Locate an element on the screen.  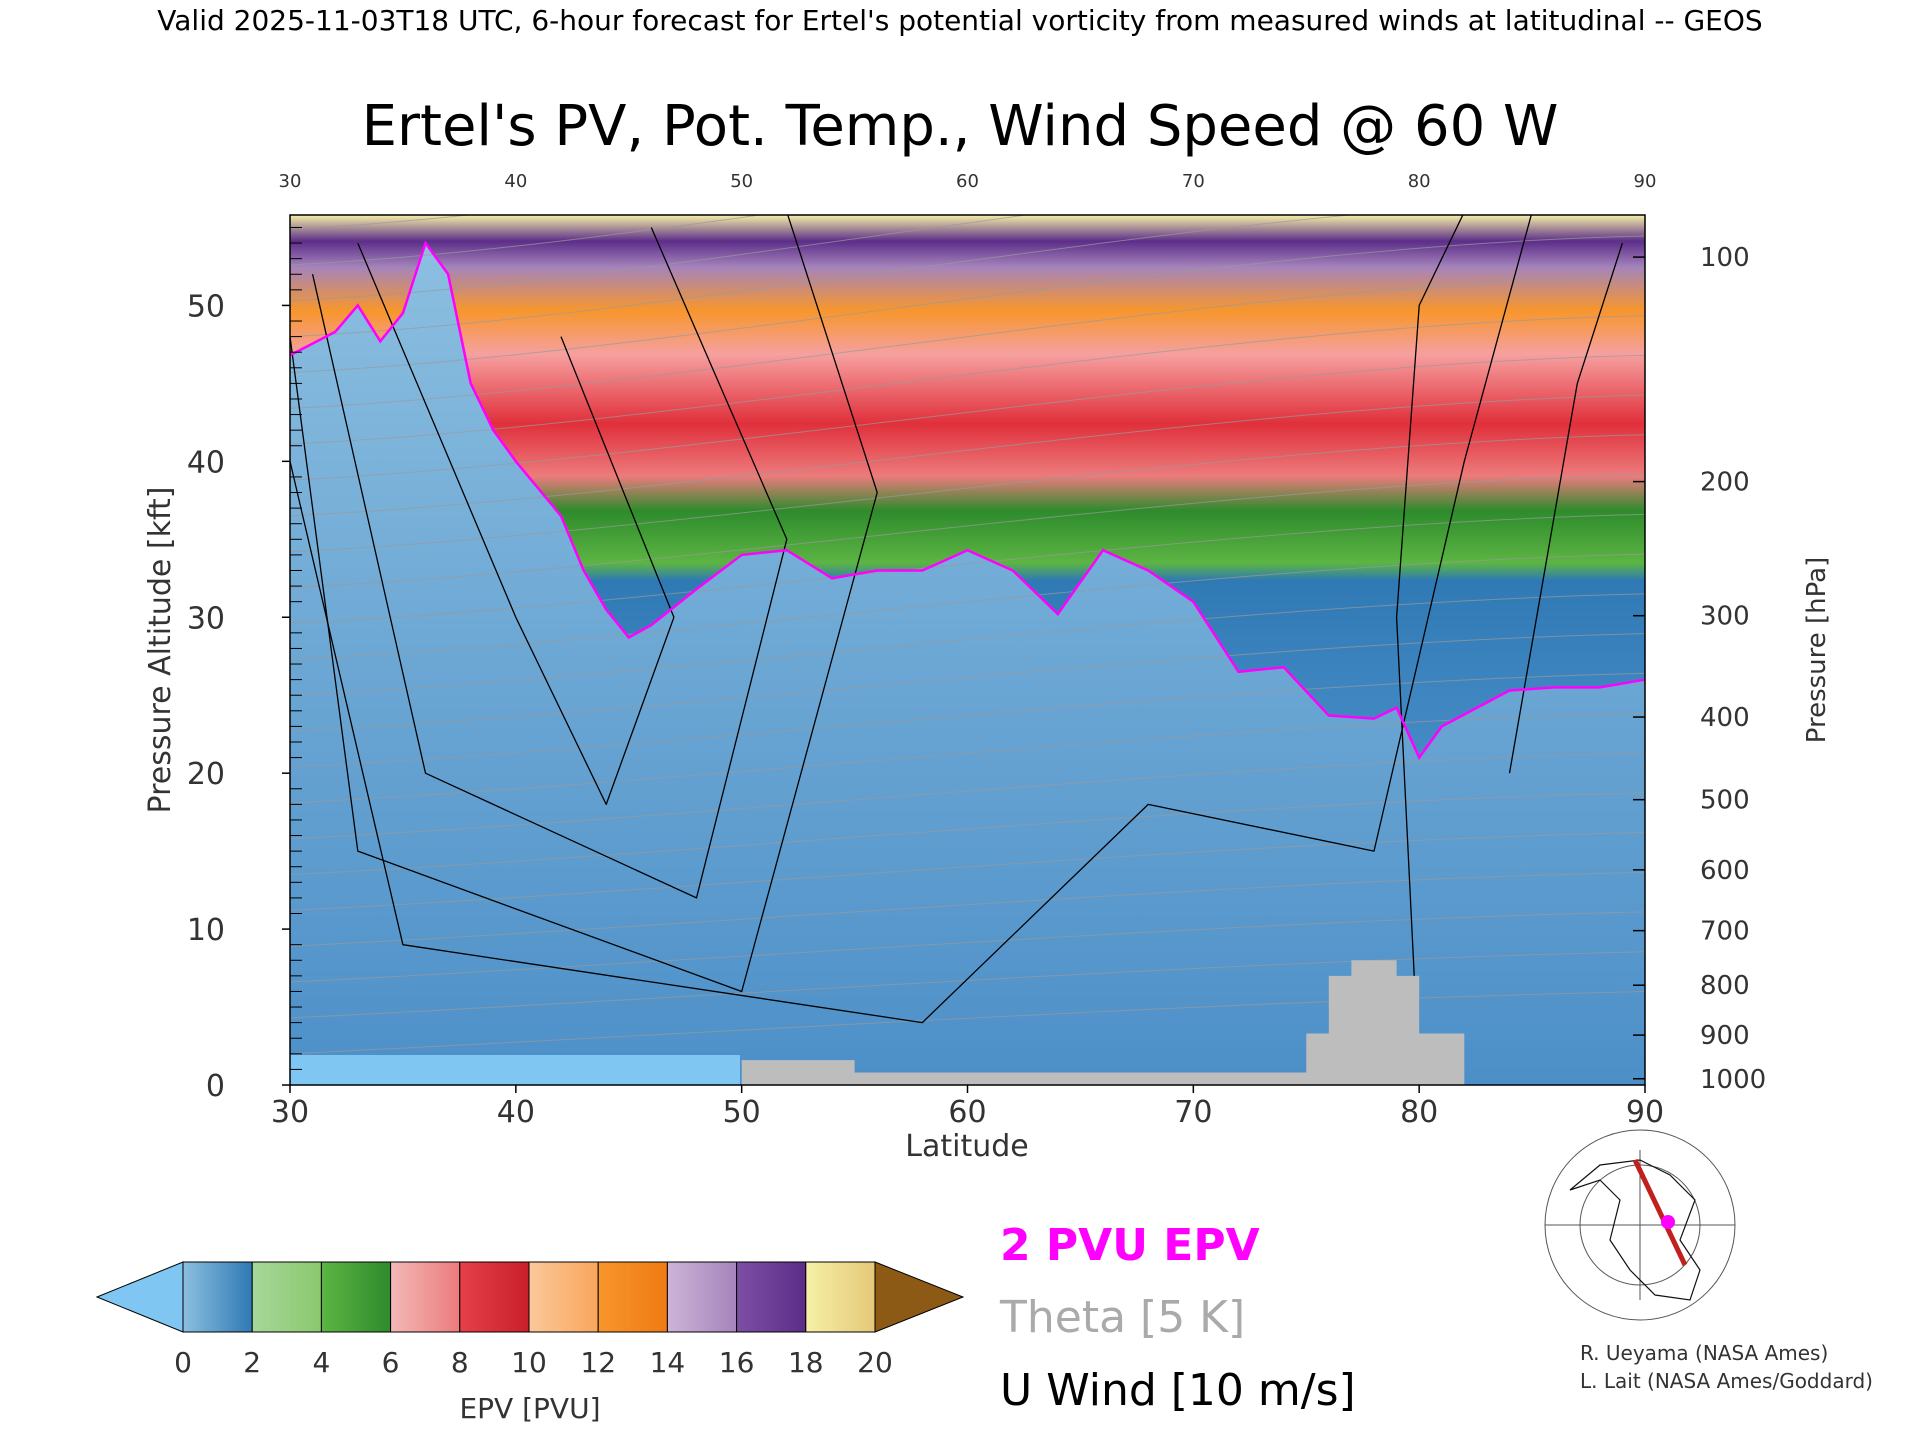
colorbar-tick-label: 18 is located at coordinates (806, 1362).